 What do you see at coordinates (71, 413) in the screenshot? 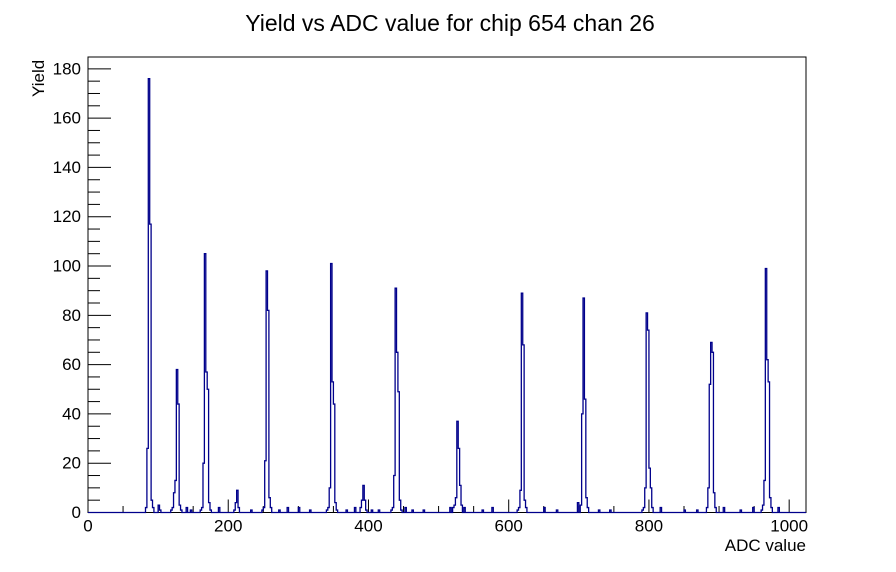
I see `y-tick-label: 40` at bounding box center [71, 413].